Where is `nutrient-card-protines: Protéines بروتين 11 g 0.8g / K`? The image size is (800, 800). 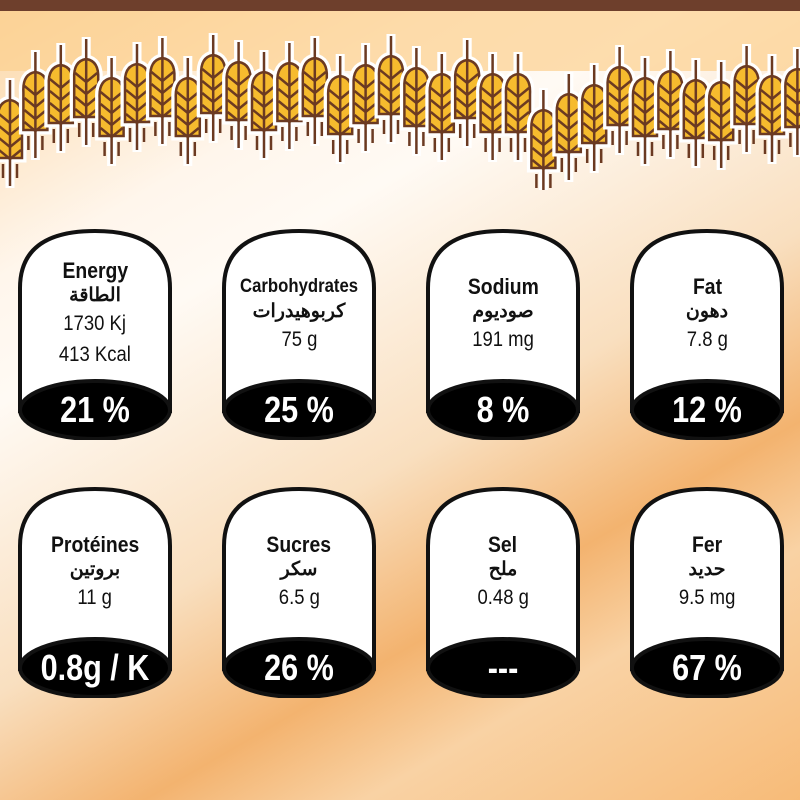 nutrient-card-protines: Protéines بروتين 11 g 0.8g / K is located at coordinates (95, 592).